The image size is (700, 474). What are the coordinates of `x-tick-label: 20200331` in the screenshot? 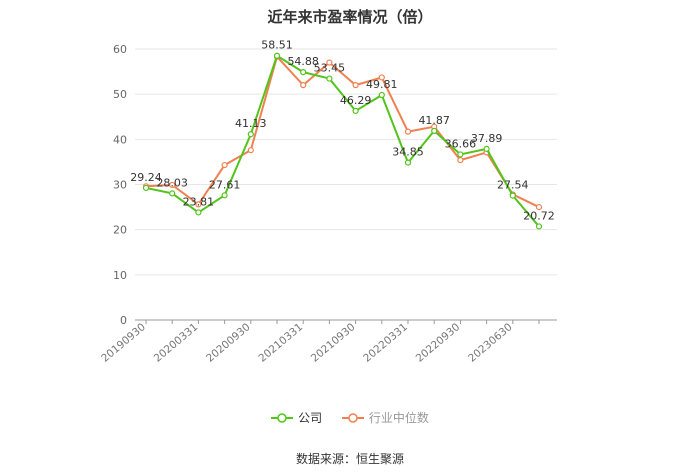 It's located at (176, 343).